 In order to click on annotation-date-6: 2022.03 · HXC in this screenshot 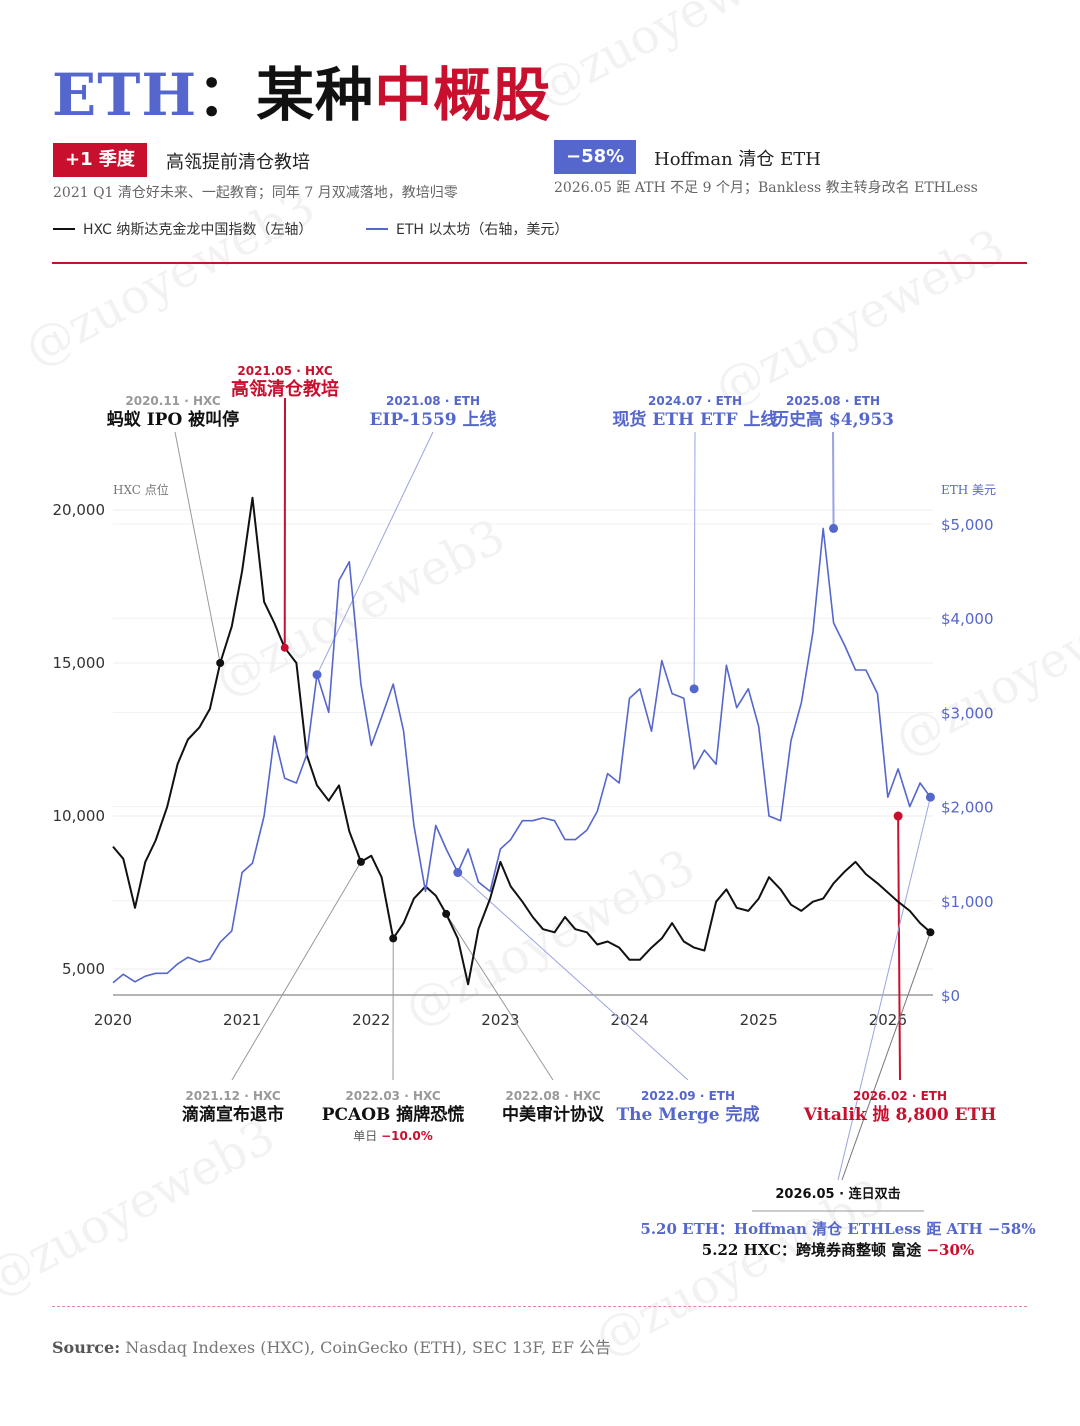, I will do `click(392, 1096)`.